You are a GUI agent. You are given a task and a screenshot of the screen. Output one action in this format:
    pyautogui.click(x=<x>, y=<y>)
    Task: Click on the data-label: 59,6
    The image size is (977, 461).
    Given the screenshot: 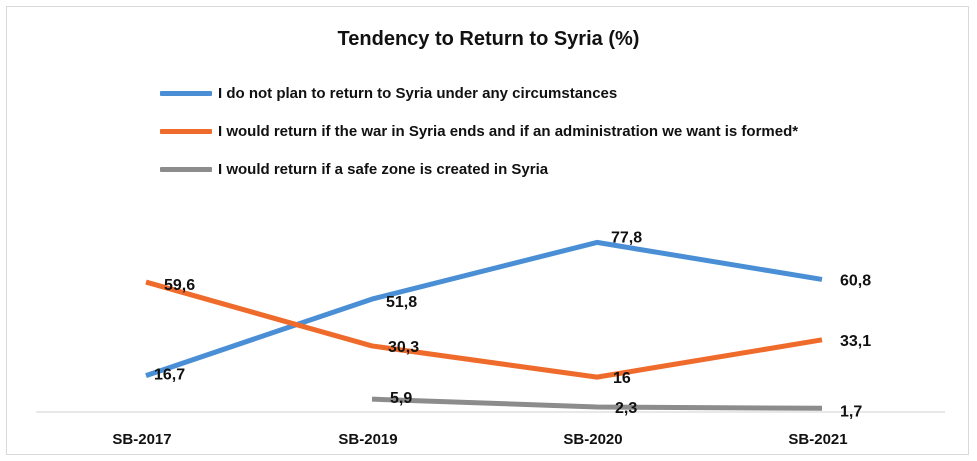 What is the action you would take?
    pyautogui.click(x=179, y=285)
    